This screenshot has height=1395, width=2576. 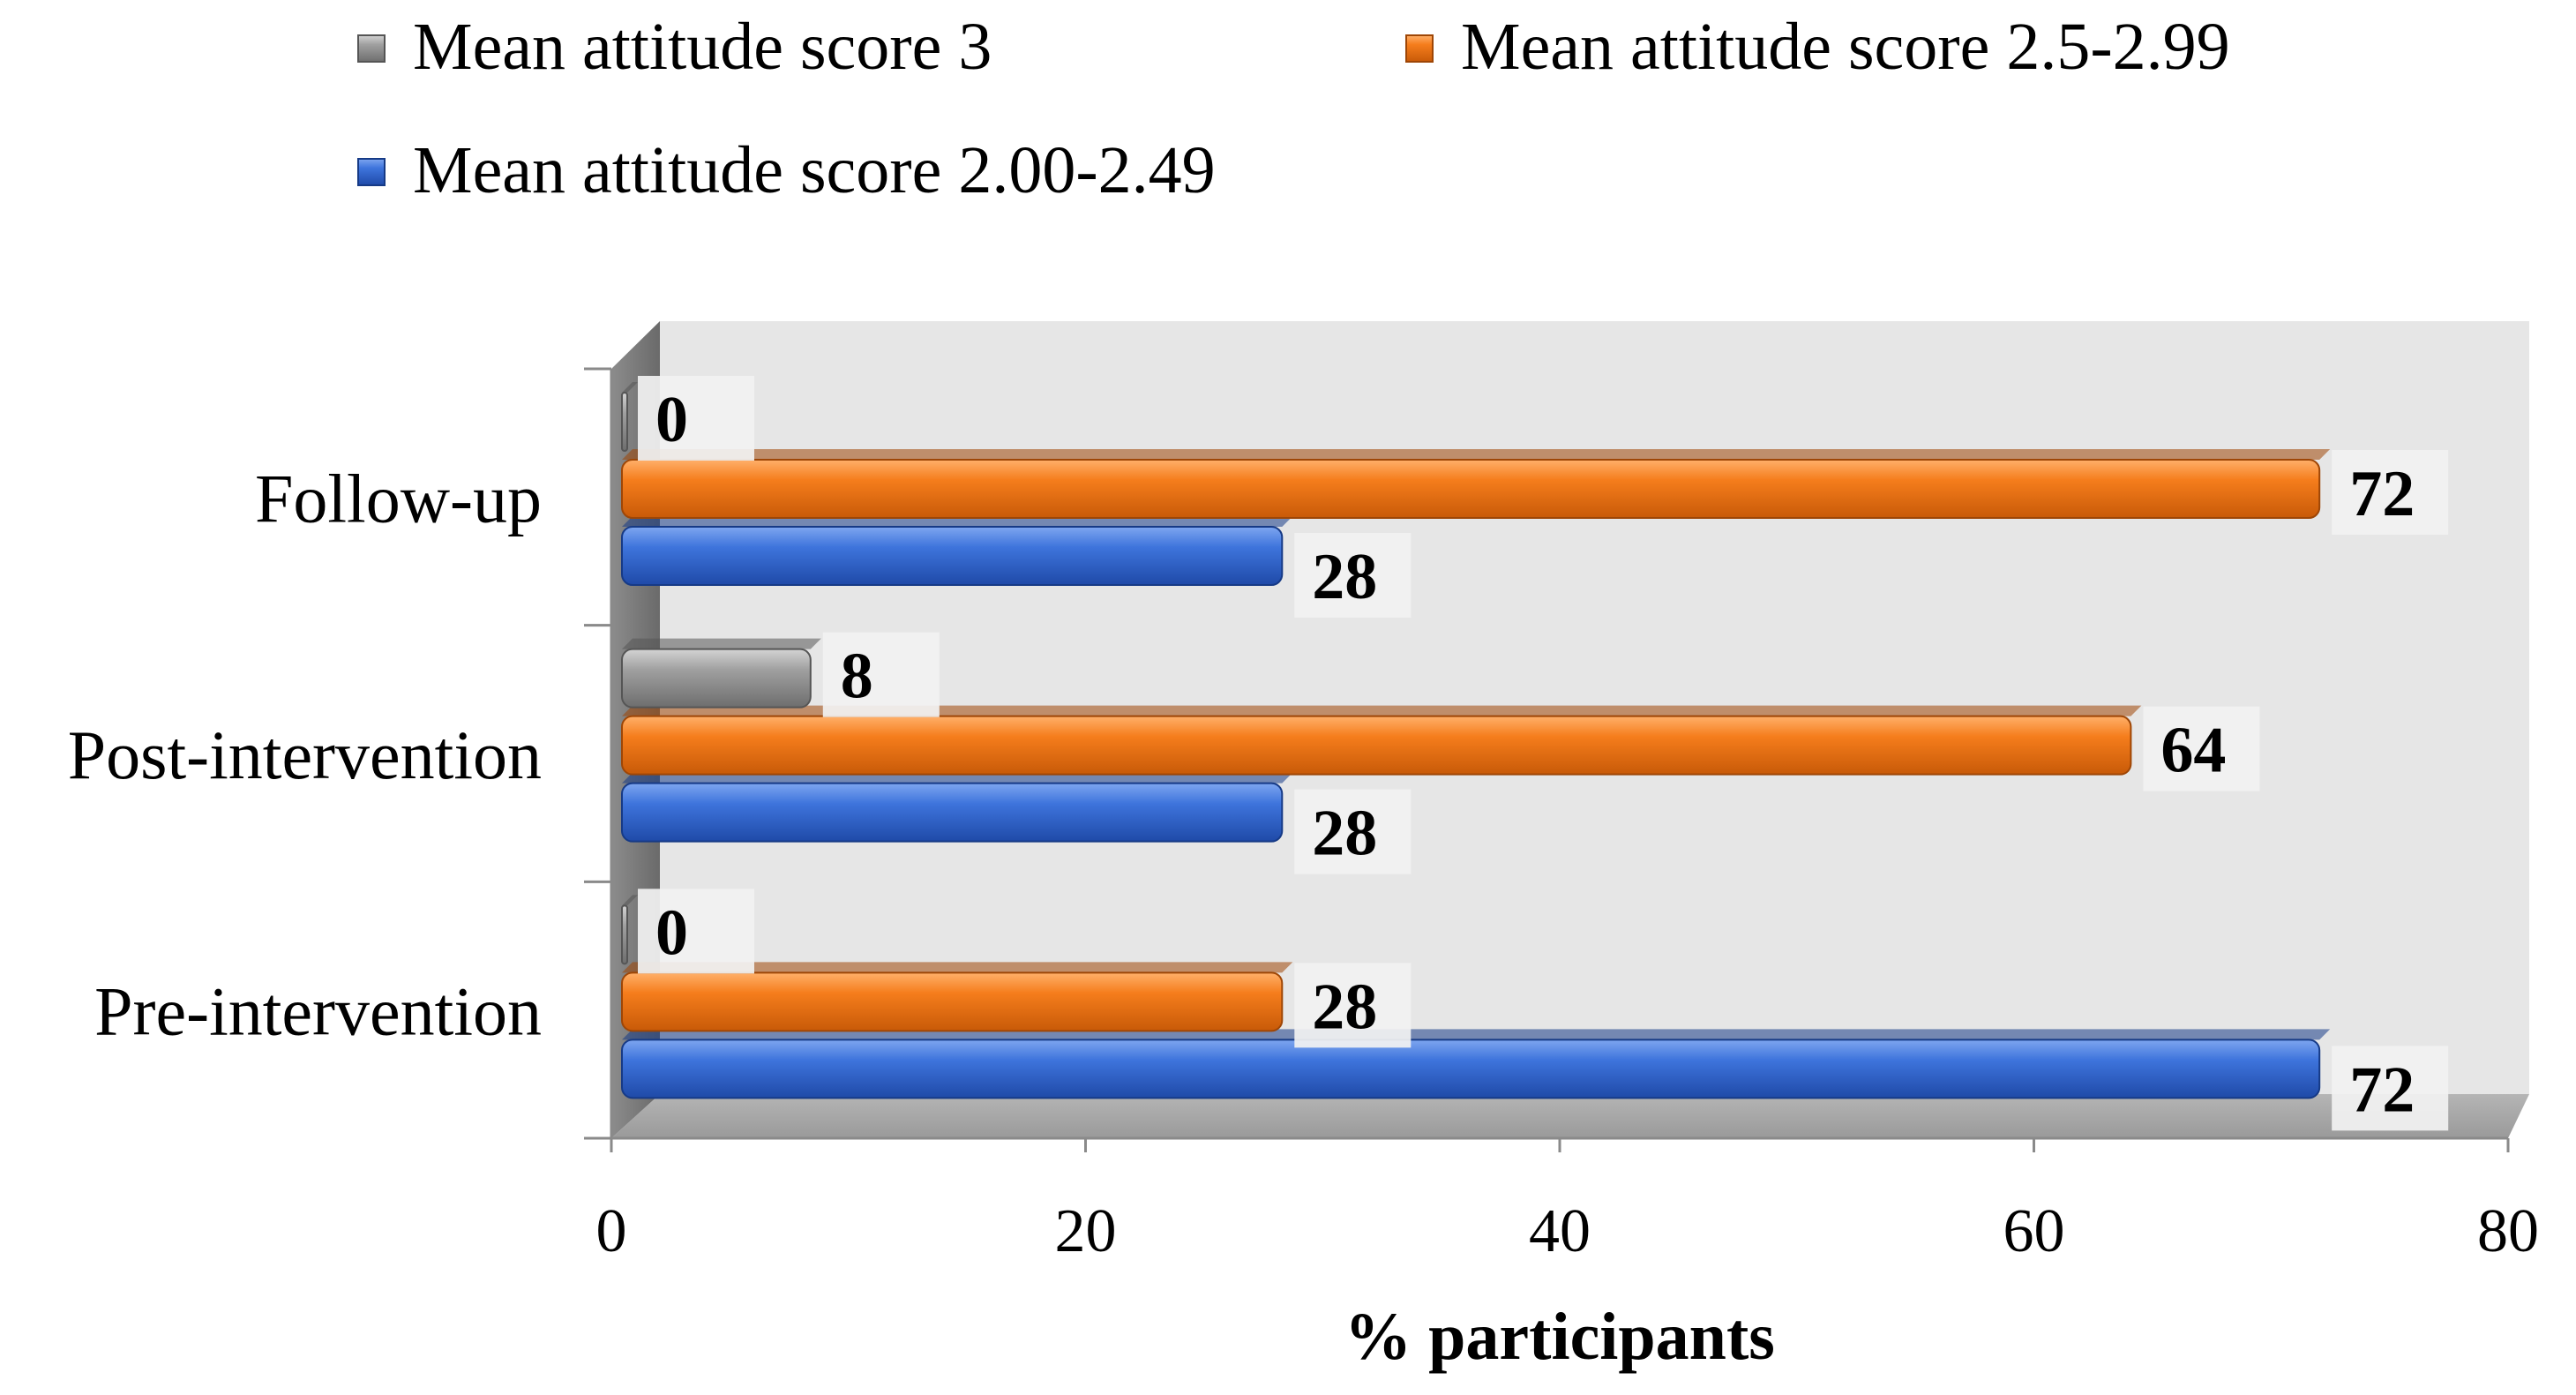 I want to click on x-tick-label: 60, so click(x=2034, y=1231).